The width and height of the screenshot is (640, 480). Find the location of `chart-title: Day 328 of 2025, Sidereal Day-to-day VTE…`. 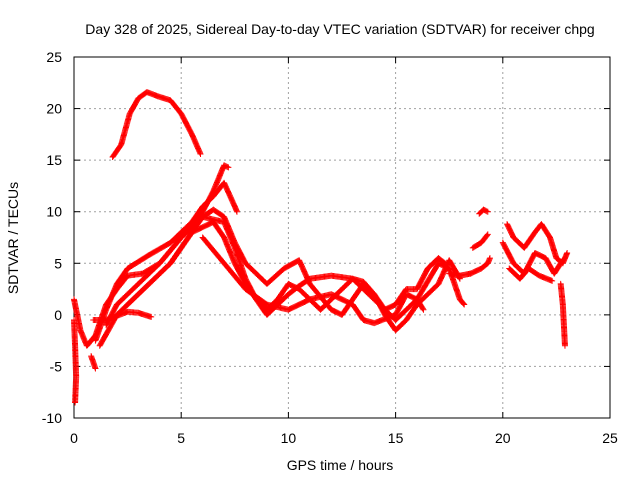

chart-title: Day 328 of 2025, Sidereal Day-to-day VTE… is located at coordinates (339, 29).